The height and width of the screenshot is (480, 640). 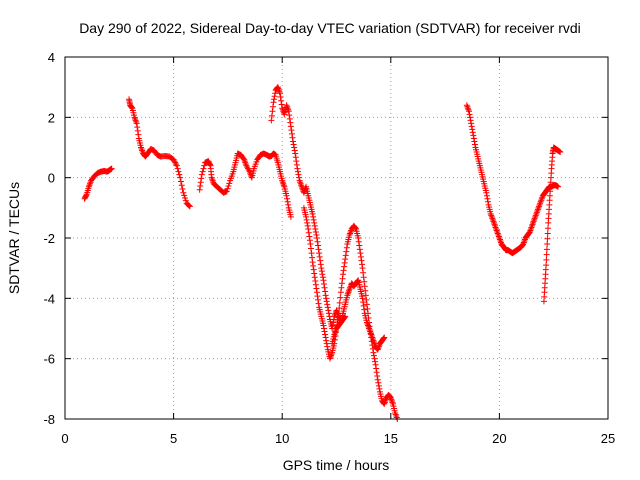 What do you see at coordinates (608, 438) in the screenshot?
I see `x-tick-label: 25` at bounding box center [608, 438].